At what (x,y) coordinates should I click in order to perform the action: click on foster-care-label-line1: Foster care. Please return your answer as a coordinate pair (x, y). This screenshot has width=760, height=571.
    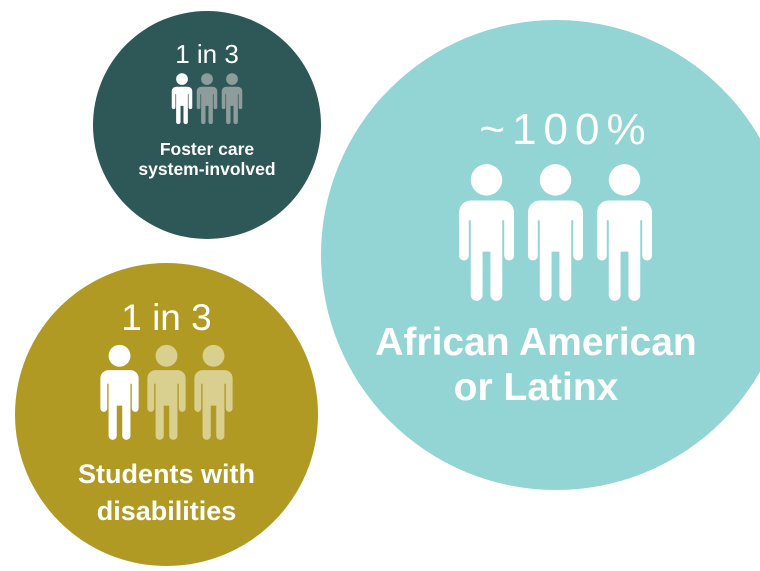
    Looking at the image, I should click on (207, 149).